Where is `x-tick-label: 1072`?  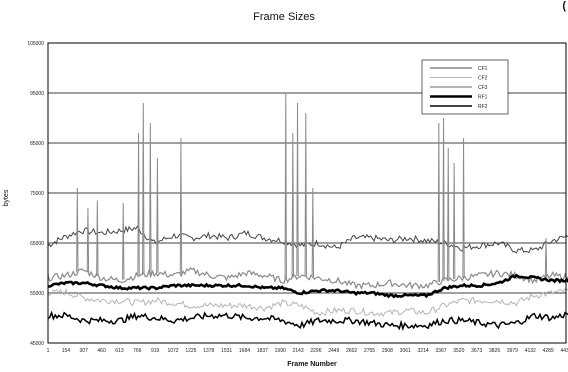 x-tick-label: 1072 is located at coordinates (172, 351).